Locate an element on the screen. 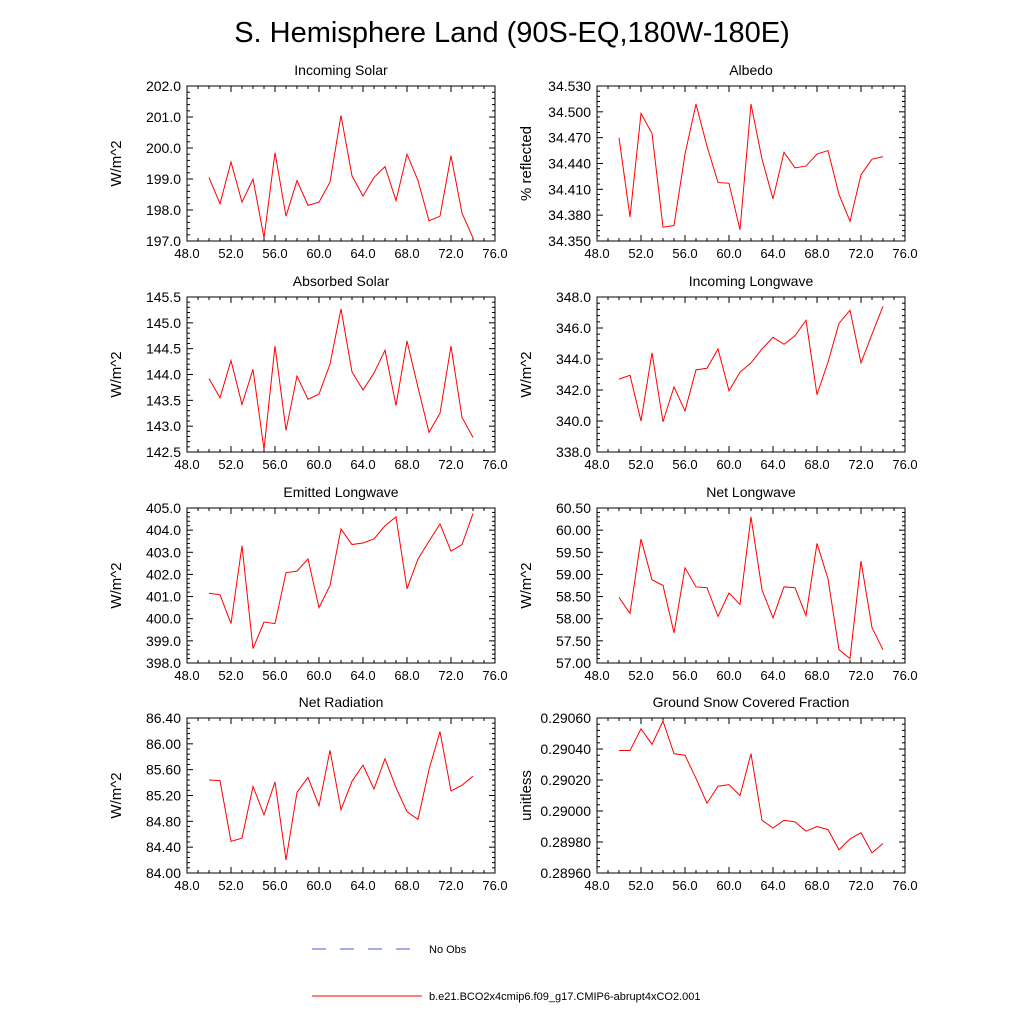 The height and width of the screenshot is (1024, 1024). chart-1-xtick-label: 64.0 is located at coordinates (772, 253).